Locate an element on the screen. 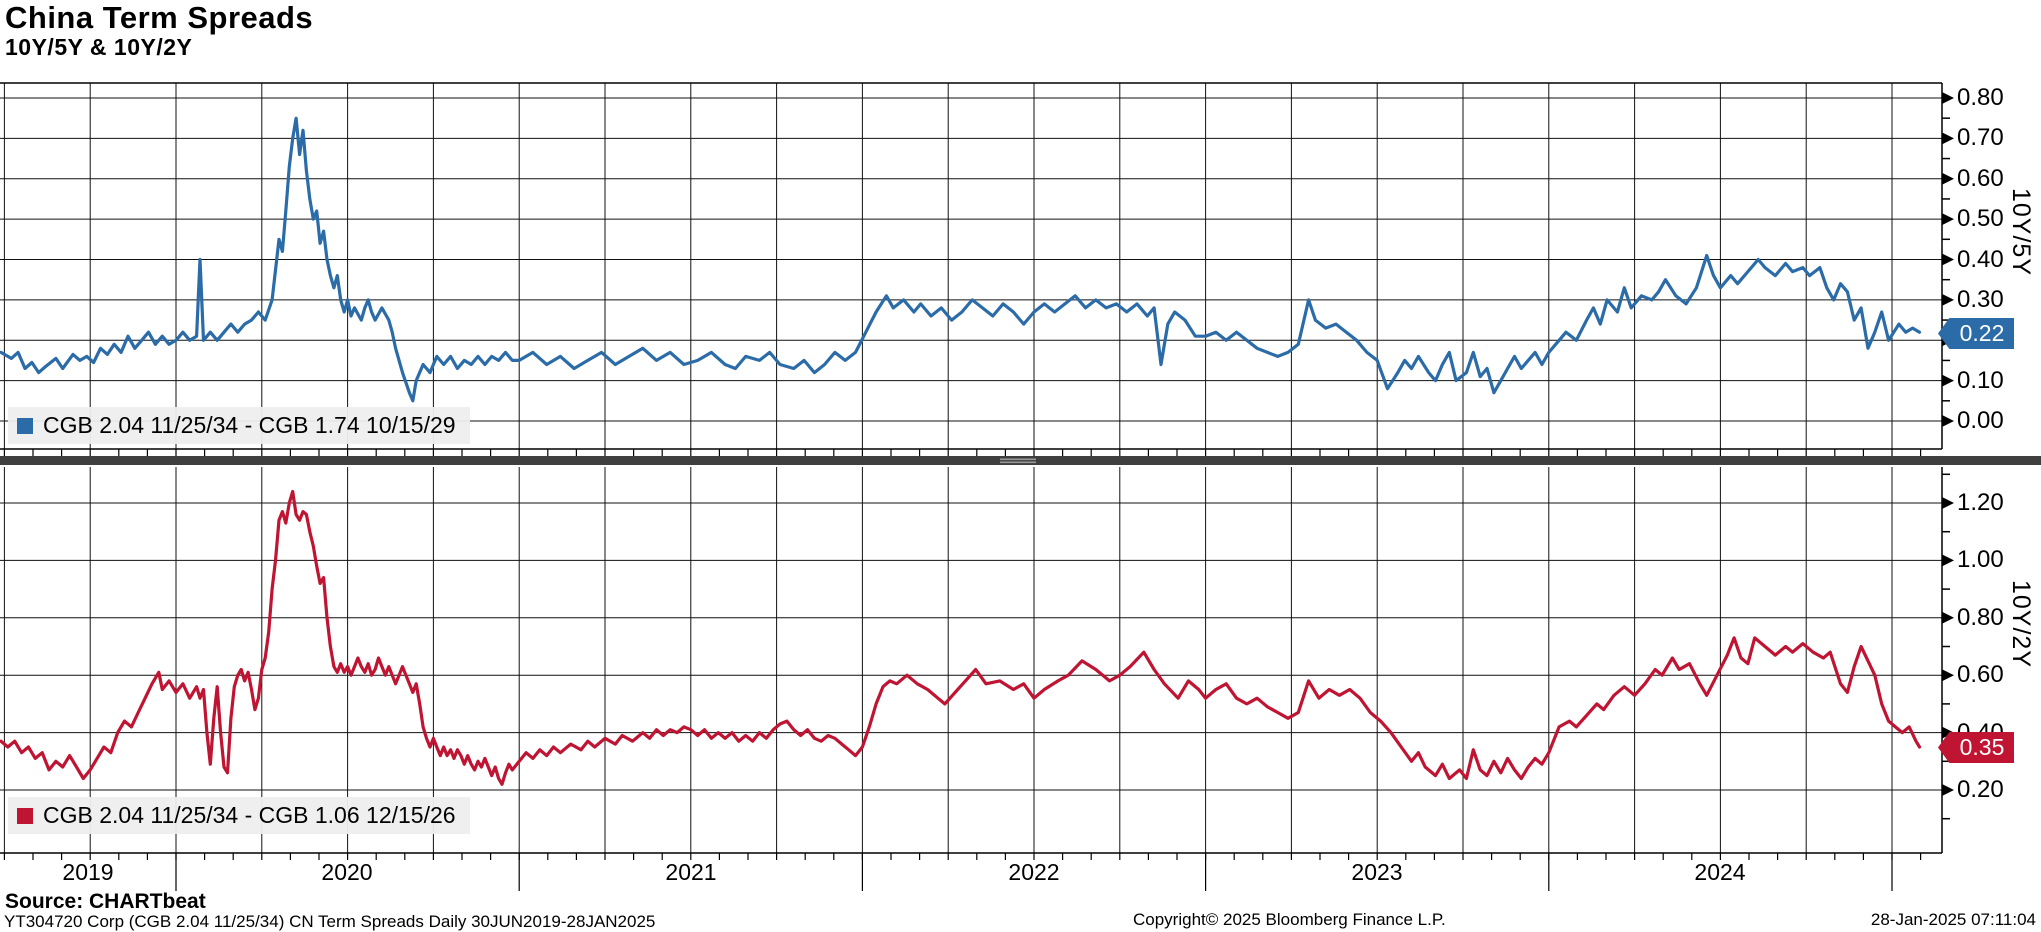 This screenshot has height=932, width=2041. legend-label: CGB 2.04 11/25/34 - CGB 1.06 12/15/26 is located at coordinates (249, 815).